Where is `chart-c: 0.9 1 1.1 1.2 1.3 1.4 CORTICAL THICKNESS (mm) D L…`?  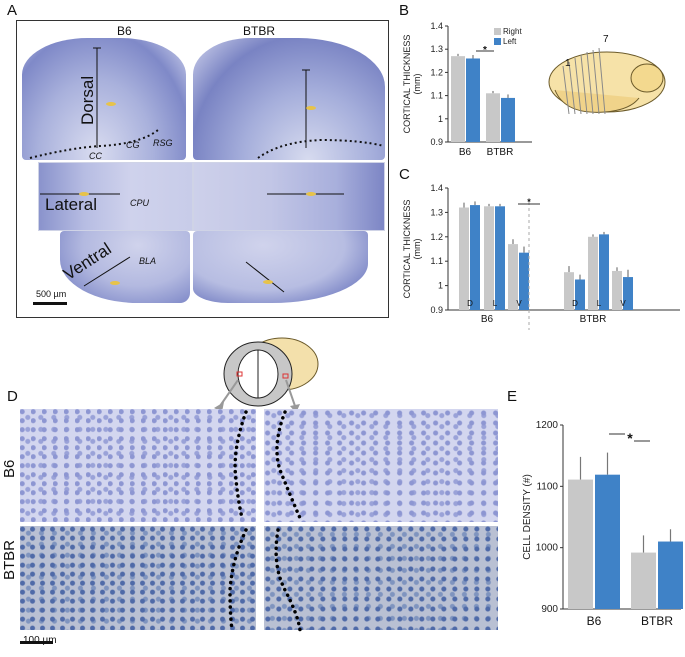 chart-c: 0.9 1 1.1 1.2 1.3 1.4 CORTICAL THICKNESS (mm) D L… is located at coordinates (541, 256).